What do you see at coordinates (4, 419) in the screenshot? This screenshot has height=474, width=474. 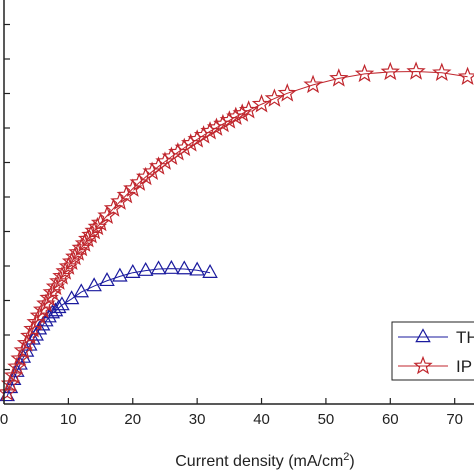 I see `x-tick-label: 0` at bounding box center [4, 419].